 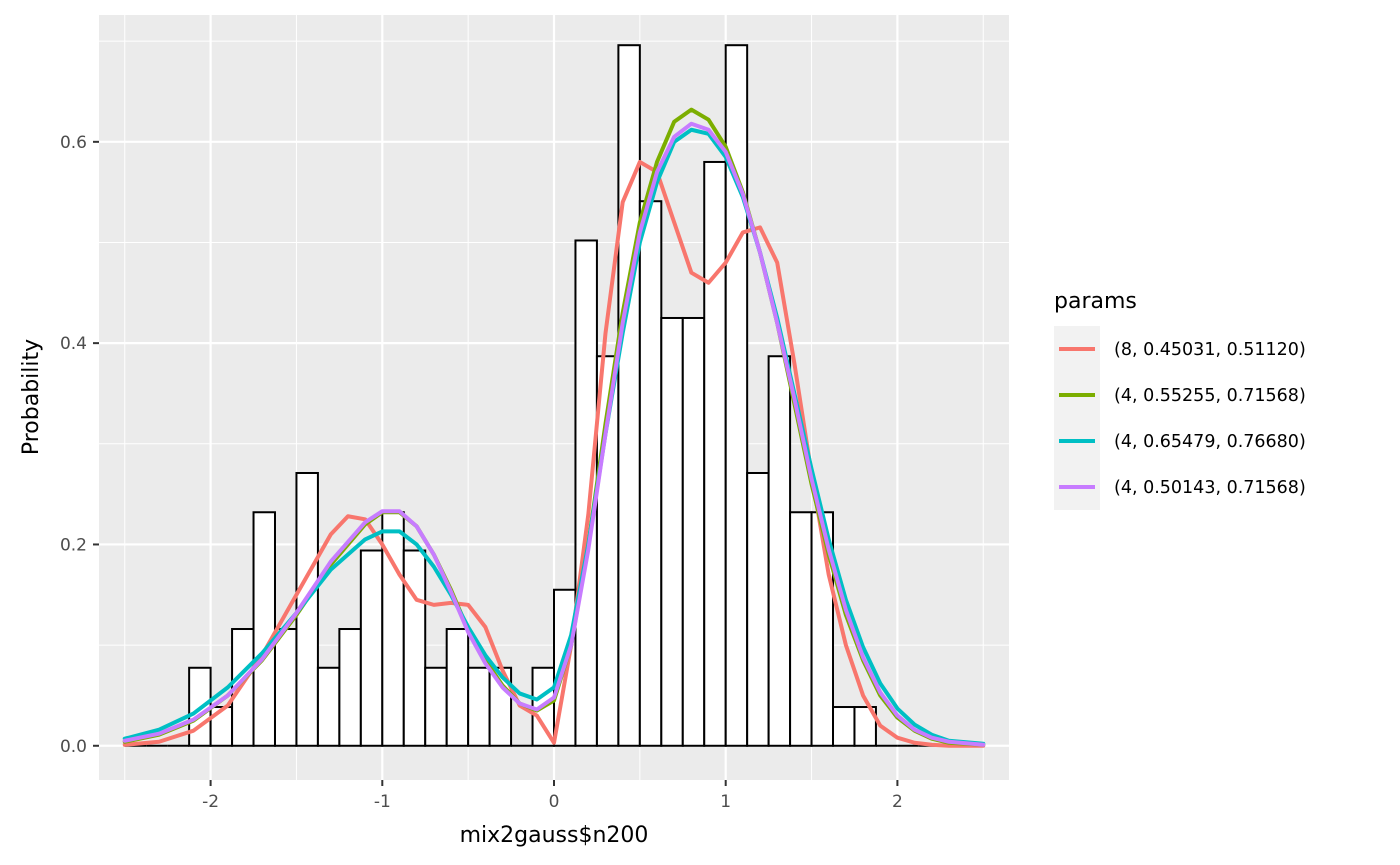 What do you see at coordinates (73, 143) in the screenshot?
I see `y-tick-label: 0.6` at bounding box center [73, 143].